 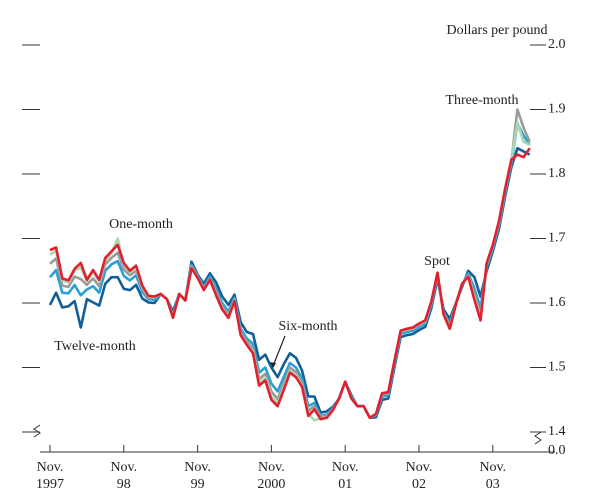 I want to click on y-axis-label: Dollars per pound, so click(x=496, y=30).